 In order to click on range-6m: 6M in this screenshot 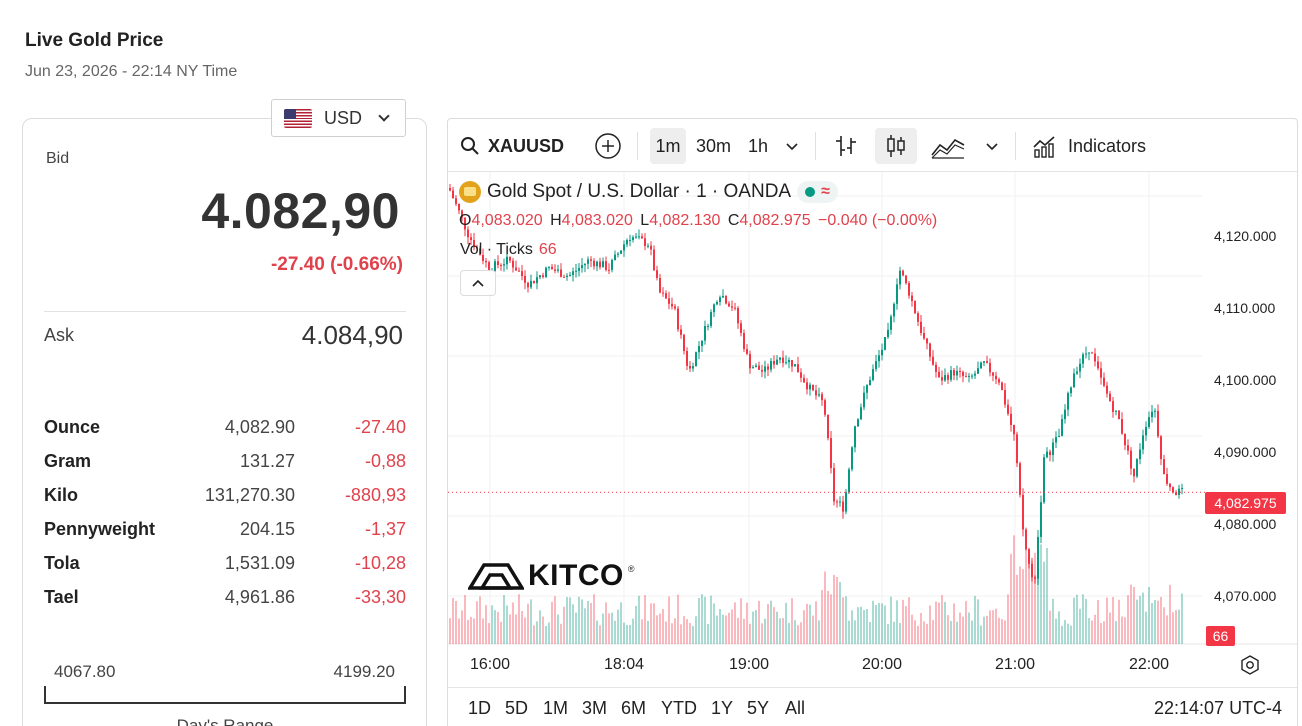, I will do `click(634, 708)`.